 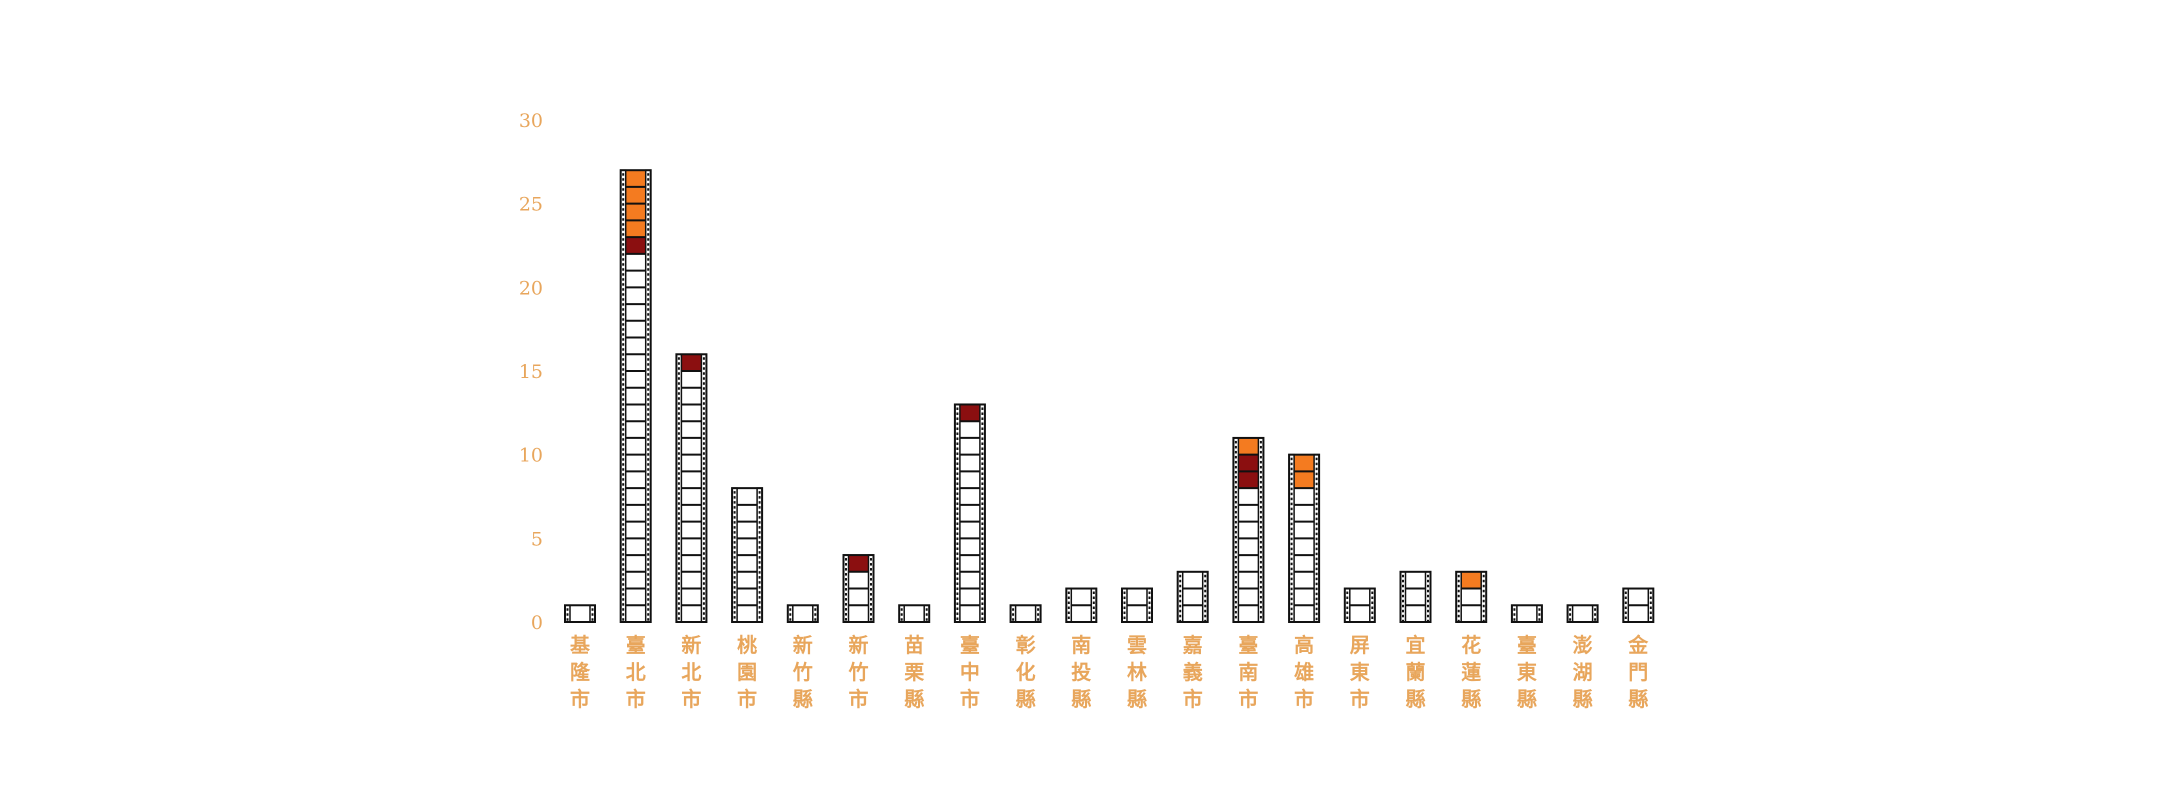 What do you see at coordinates (537, 539) in the screenshot?
I see `y-tick-label: 5` at bounding box center [537, 539].